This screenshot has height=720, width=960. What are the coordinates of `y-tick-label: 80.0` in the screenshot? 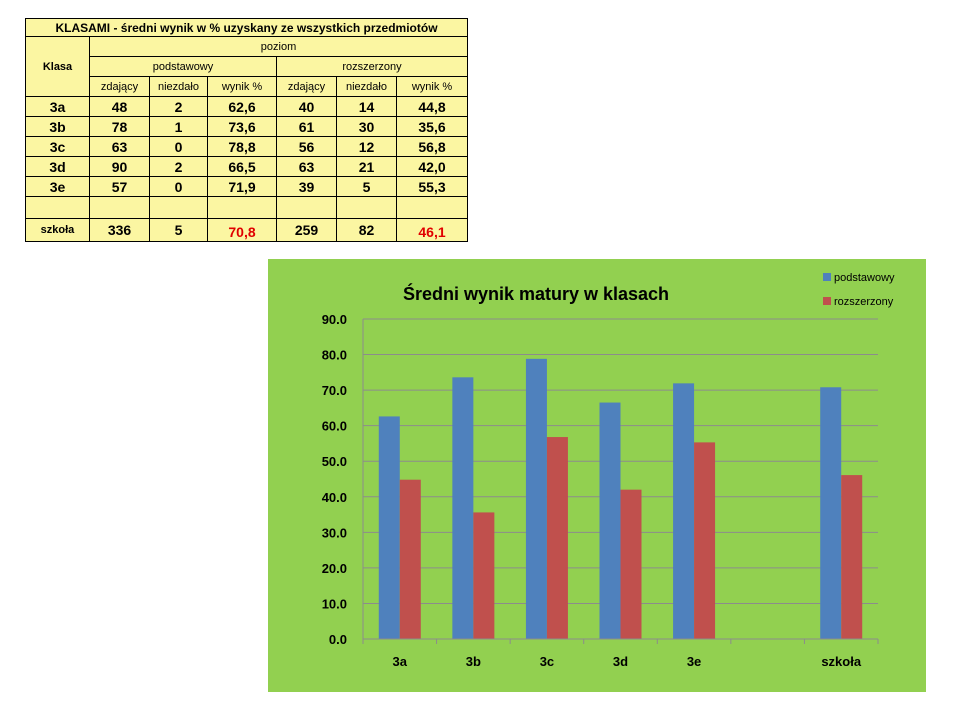 It's located at (334, 355).